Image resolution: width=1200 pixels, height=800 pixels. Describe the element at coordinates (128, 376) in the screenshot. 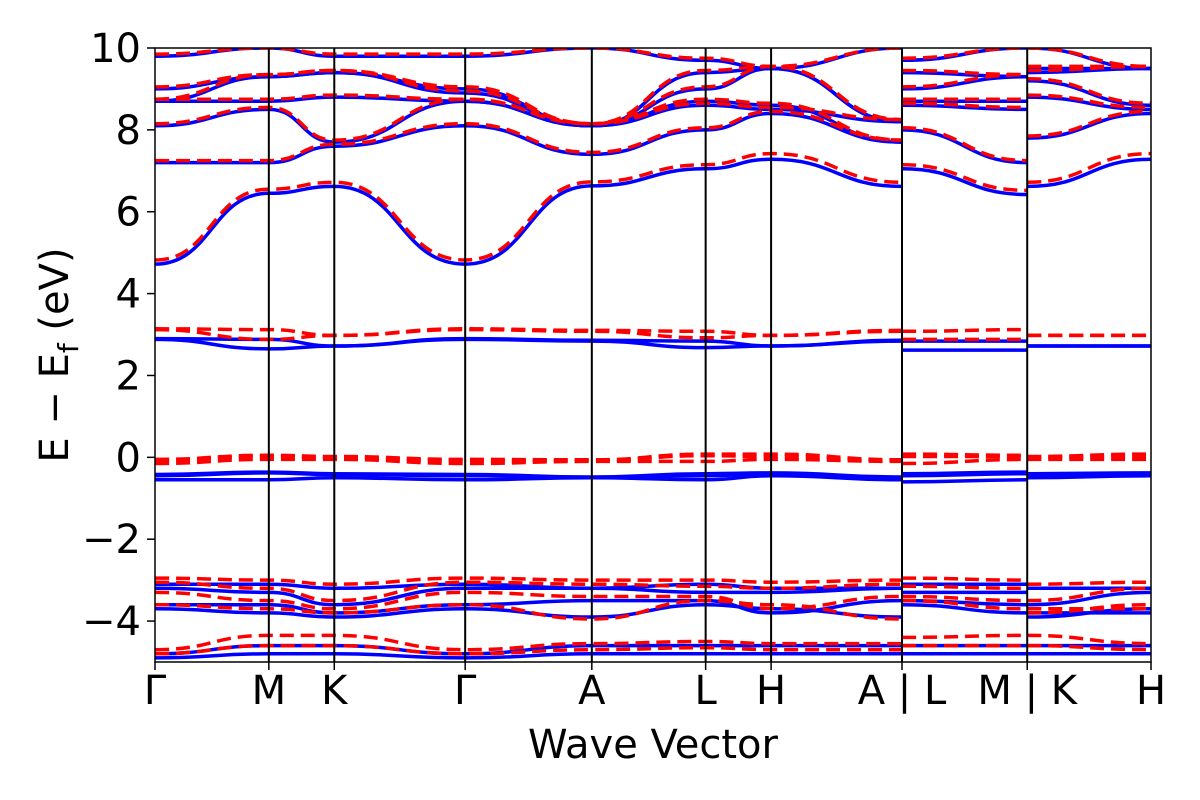

I see `y-tick-label: 2` at that location.